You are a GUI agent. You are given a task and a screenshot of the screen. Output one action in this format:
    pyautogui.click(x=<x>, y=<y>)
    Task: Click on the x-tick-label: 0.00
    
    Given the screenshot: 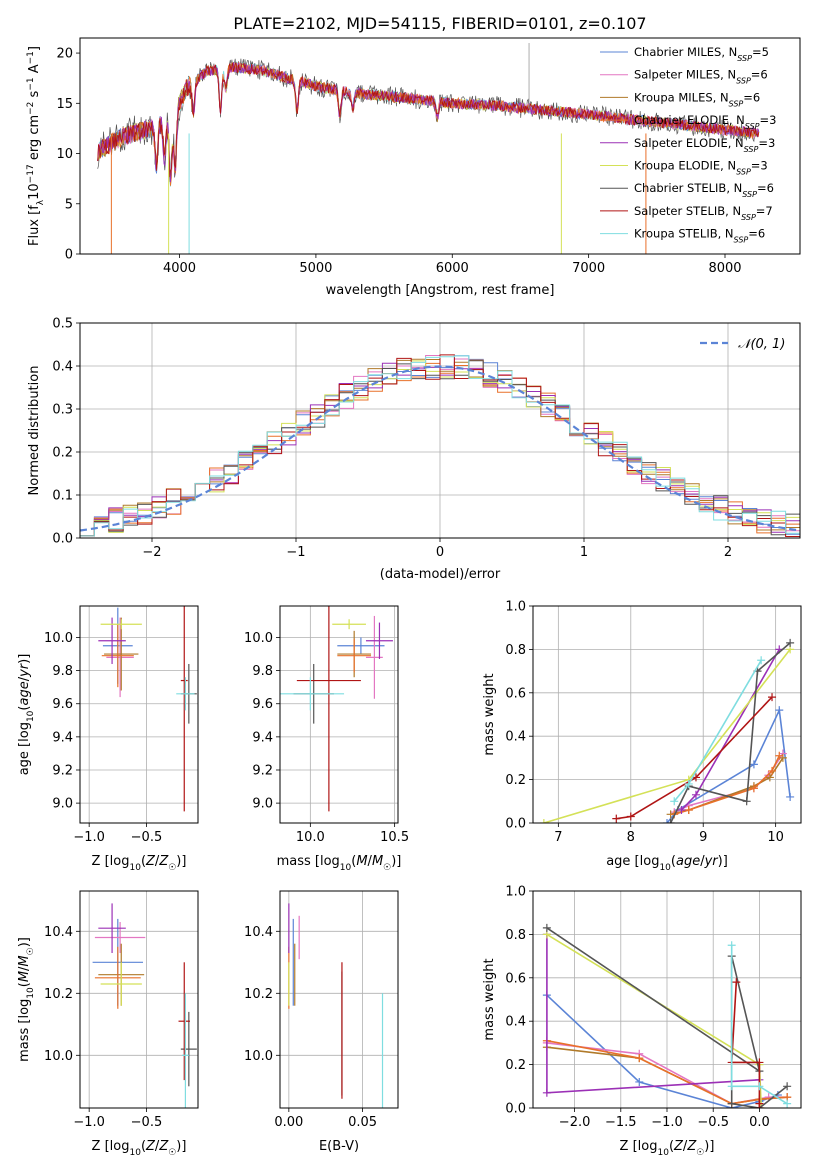 What is the action you would take?
    pyautogui.click(x=288, y=1122)
    